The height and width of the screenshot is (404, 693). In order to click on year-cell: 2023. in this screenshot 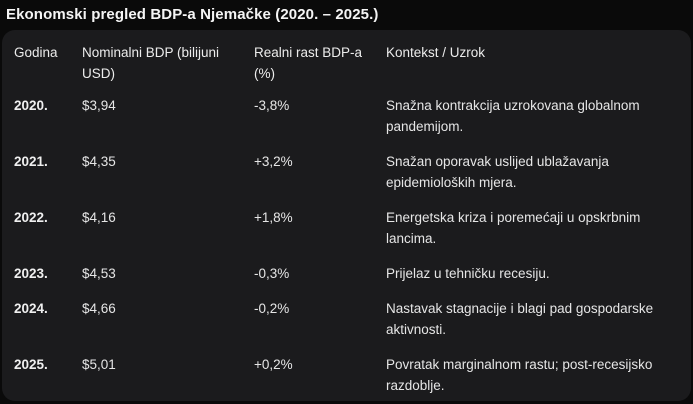, I will do `click(31, 273)`.